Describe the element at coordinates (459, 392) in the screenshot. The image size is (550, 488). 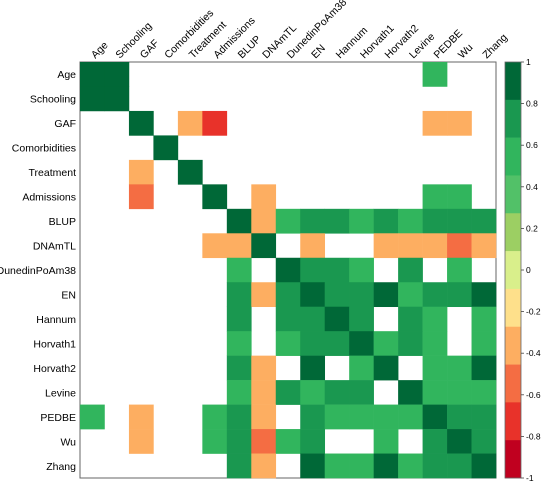
I see `heatmap-cell-levine-wu` at that location.